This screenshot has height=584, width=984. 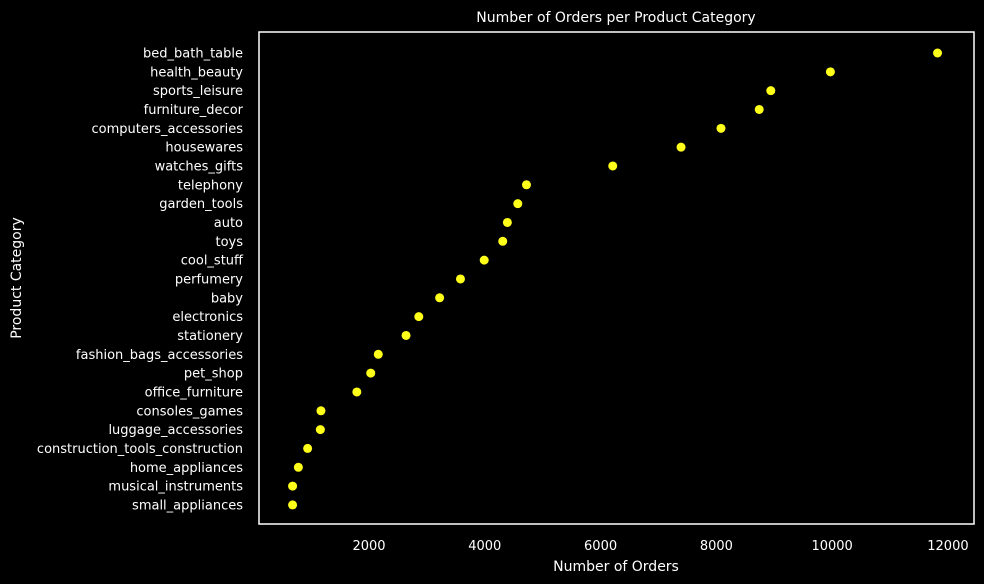 I want to click on y-tick-label: pet_shop, so click(x=213, y=374).